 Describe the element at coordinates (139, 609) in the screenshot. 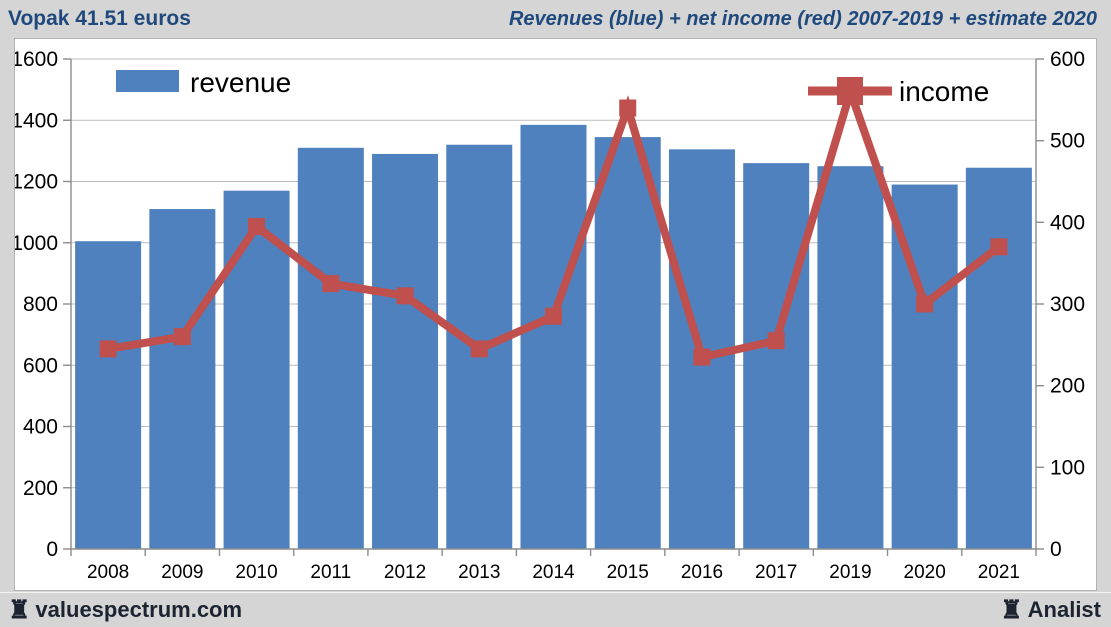

I see `valuespectrum-label: valuespectrum.com` at that location.